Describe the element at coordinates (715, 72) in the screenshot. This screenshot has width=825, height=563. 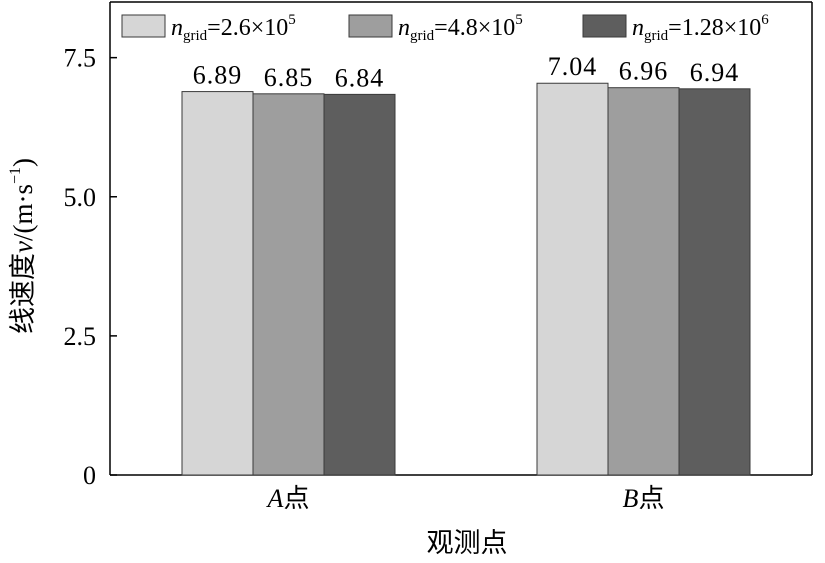
I see `data-label: 6.94` at that location.